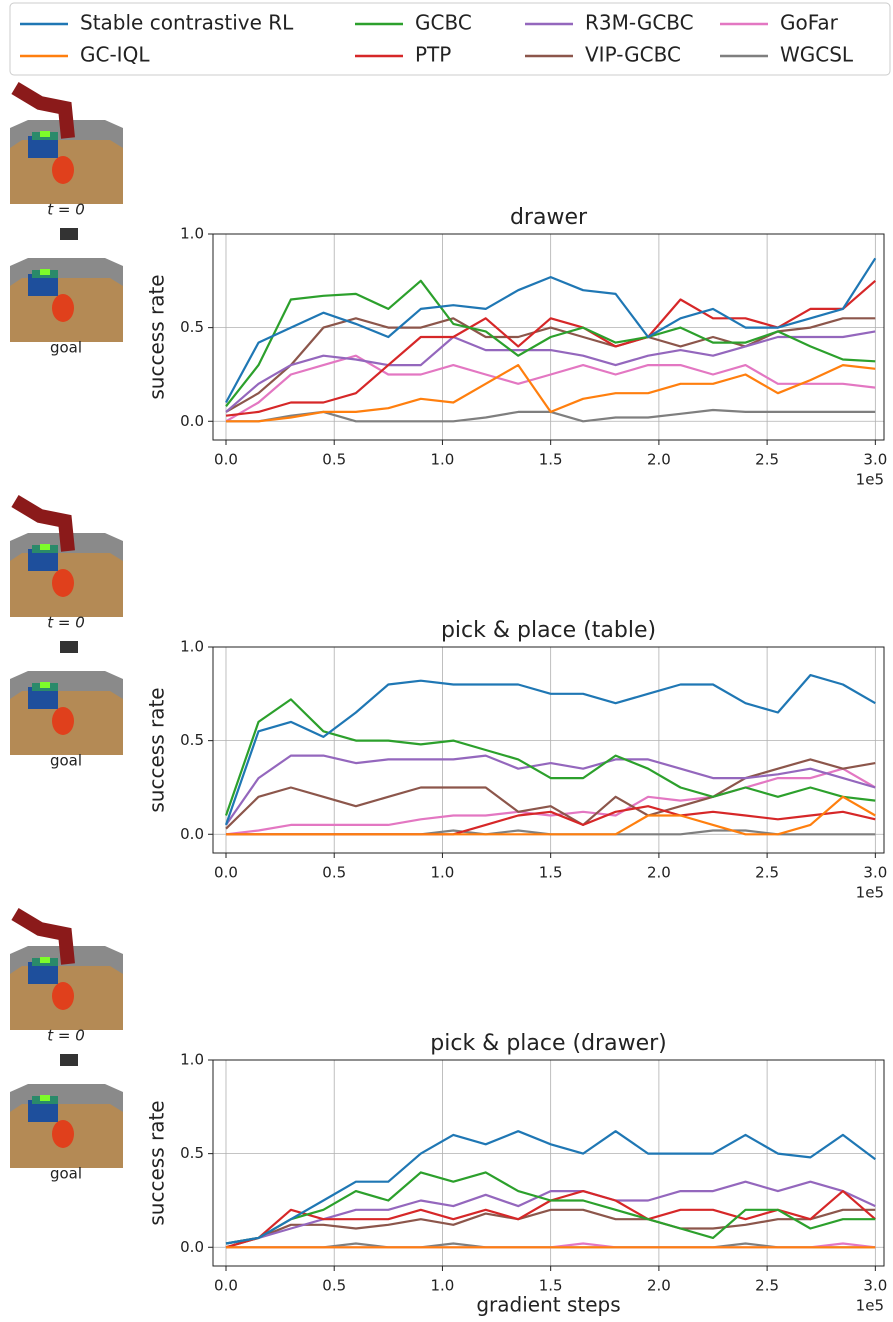  What do you see at coordinates (548, 1305) in the screenshot?
I see `x-axis-label: gradient steps` at bounding box center [548, 1305].